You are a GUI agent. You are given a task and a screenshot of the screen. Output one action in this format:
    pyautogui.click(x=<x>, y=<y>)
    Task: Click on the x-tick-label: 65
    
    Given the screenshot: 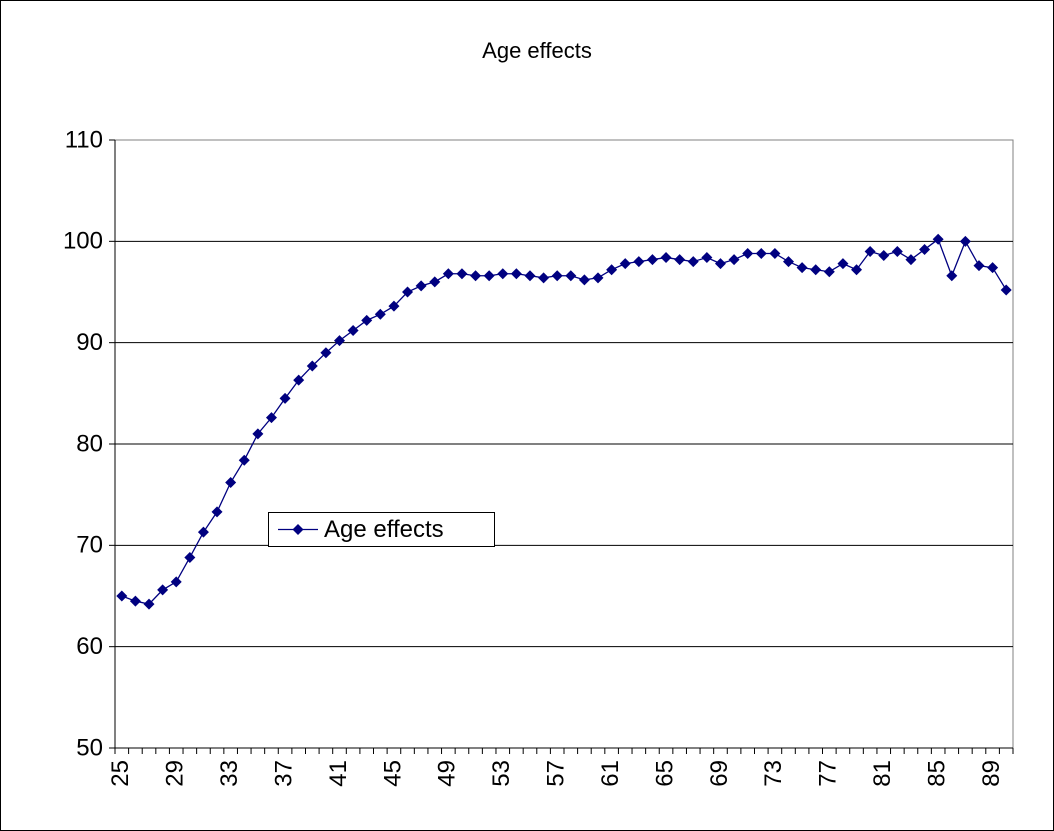 What is the action you would take?
    pyautogui.click(x=664, y=773)
    